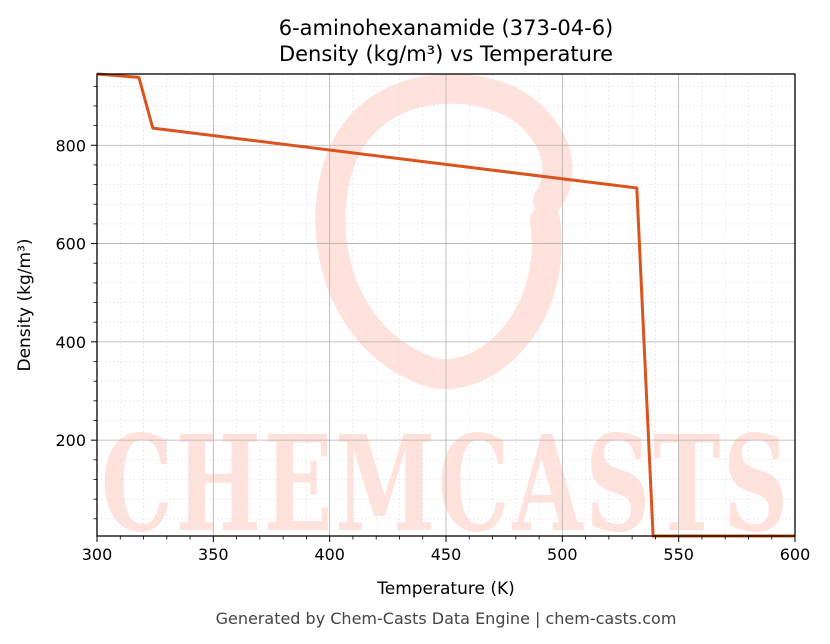 Image resolution: width=830 pixels, height=644 pixels. What do you see at coordinates (25, 304) in the screenshot?
I see `y-axis-label: Density (kg/m³)` at bounding box center [25, 304].